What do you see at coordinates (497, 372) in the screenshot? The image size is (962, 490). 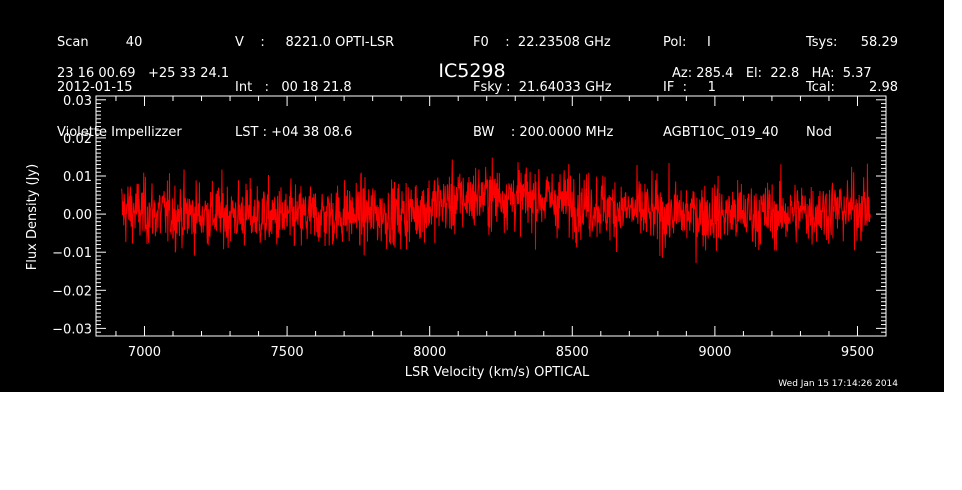 I see `x-axis-label: LSR Velocity (km/s) OPTICAL` at bounding box center [497, 372].